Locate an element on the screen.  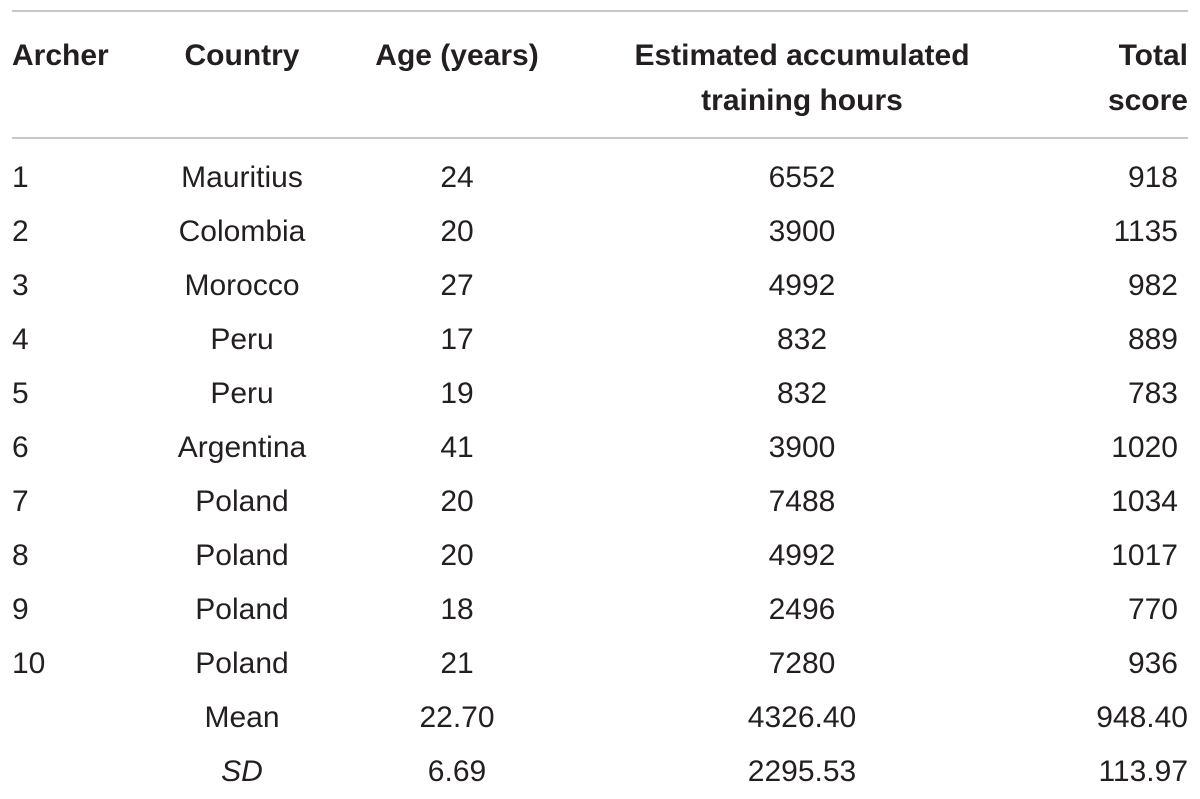
table-row: 6 Argentina 41 3900 1020 is located at coordinates (600, 448).